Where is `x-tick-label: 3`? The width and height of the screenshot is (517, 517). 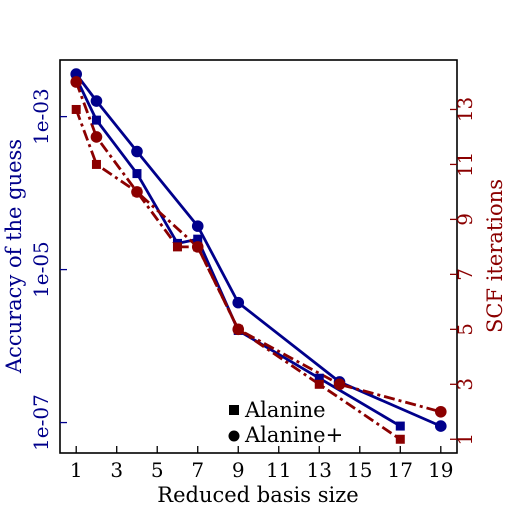 x-tick-label: 3 is located at coordinates (116, 470).